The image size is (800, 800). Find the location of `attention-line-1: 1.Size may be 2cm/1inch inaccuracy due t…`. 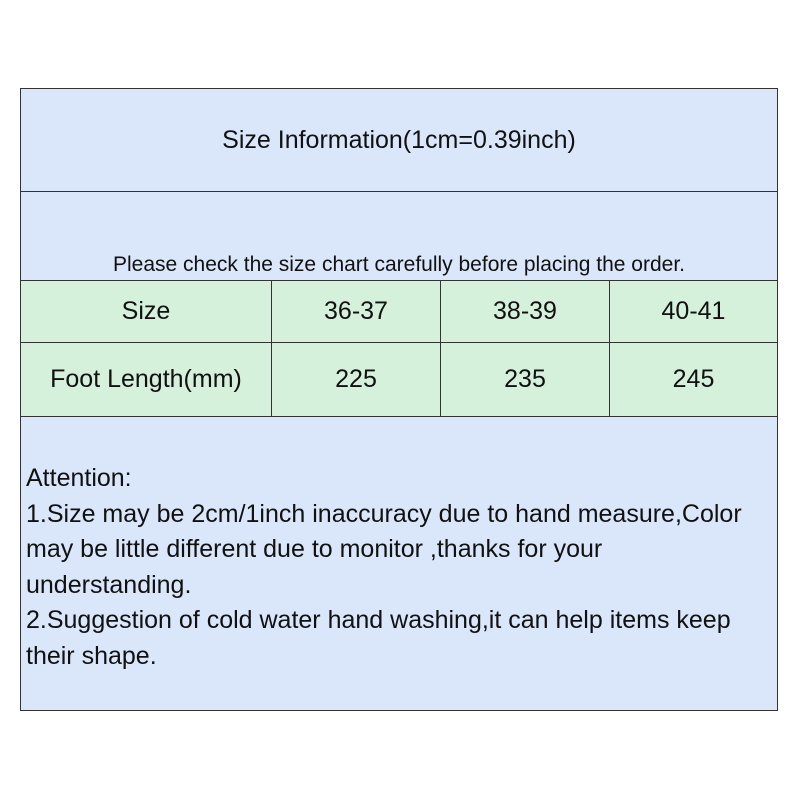

attention-line-1: 1.Size may be 2cm/1inch inaccuracy due t… is located at coordinates (384, 549).